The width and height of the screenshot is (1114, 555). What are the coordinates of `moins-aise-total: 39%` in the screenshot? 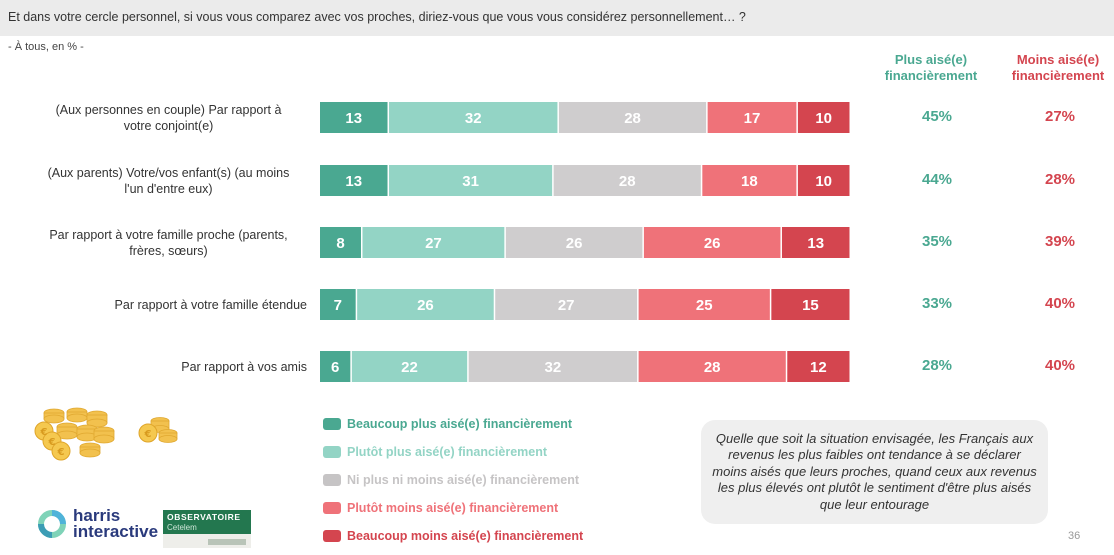 It's located at (1060, 241).